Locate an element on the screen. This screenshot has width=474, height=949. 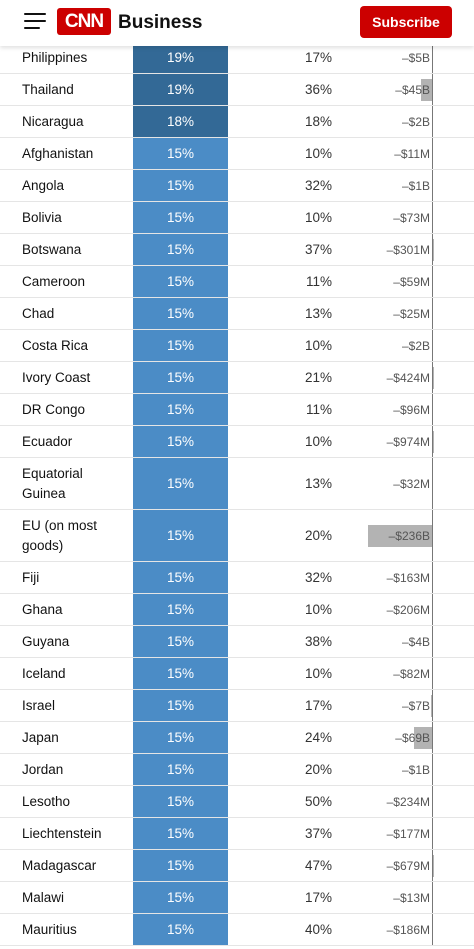
country-cell: Jordan is located at coordinates (43, 769).